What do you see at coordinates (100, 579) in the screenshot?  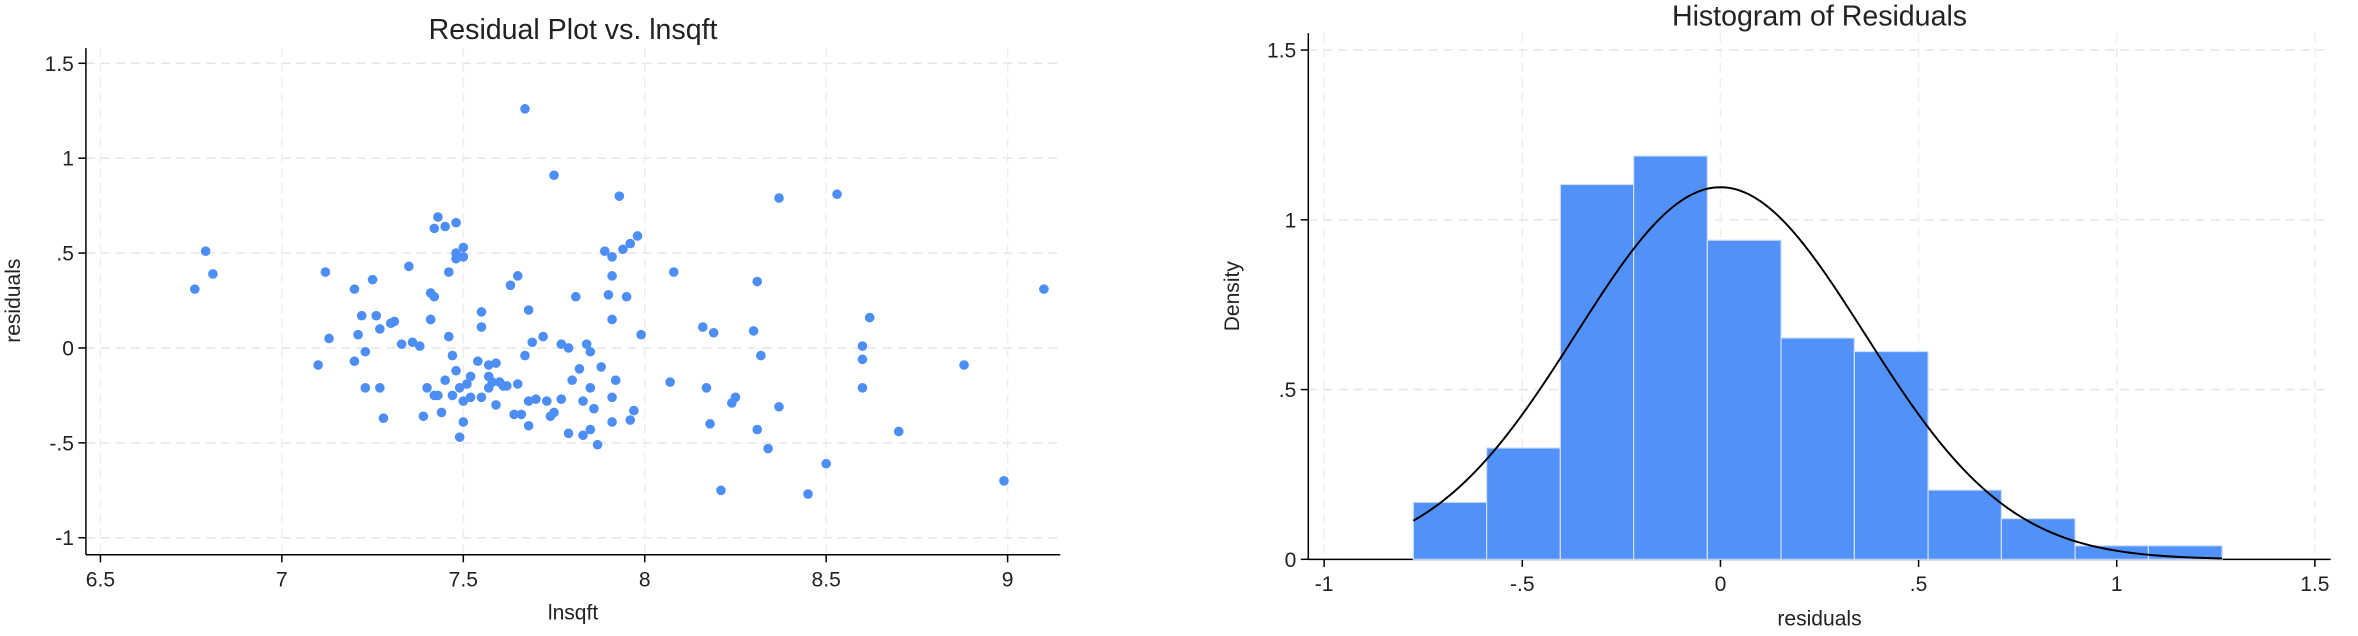 I see `x-tick-label: 6.5` at bounding box center [100, 579].